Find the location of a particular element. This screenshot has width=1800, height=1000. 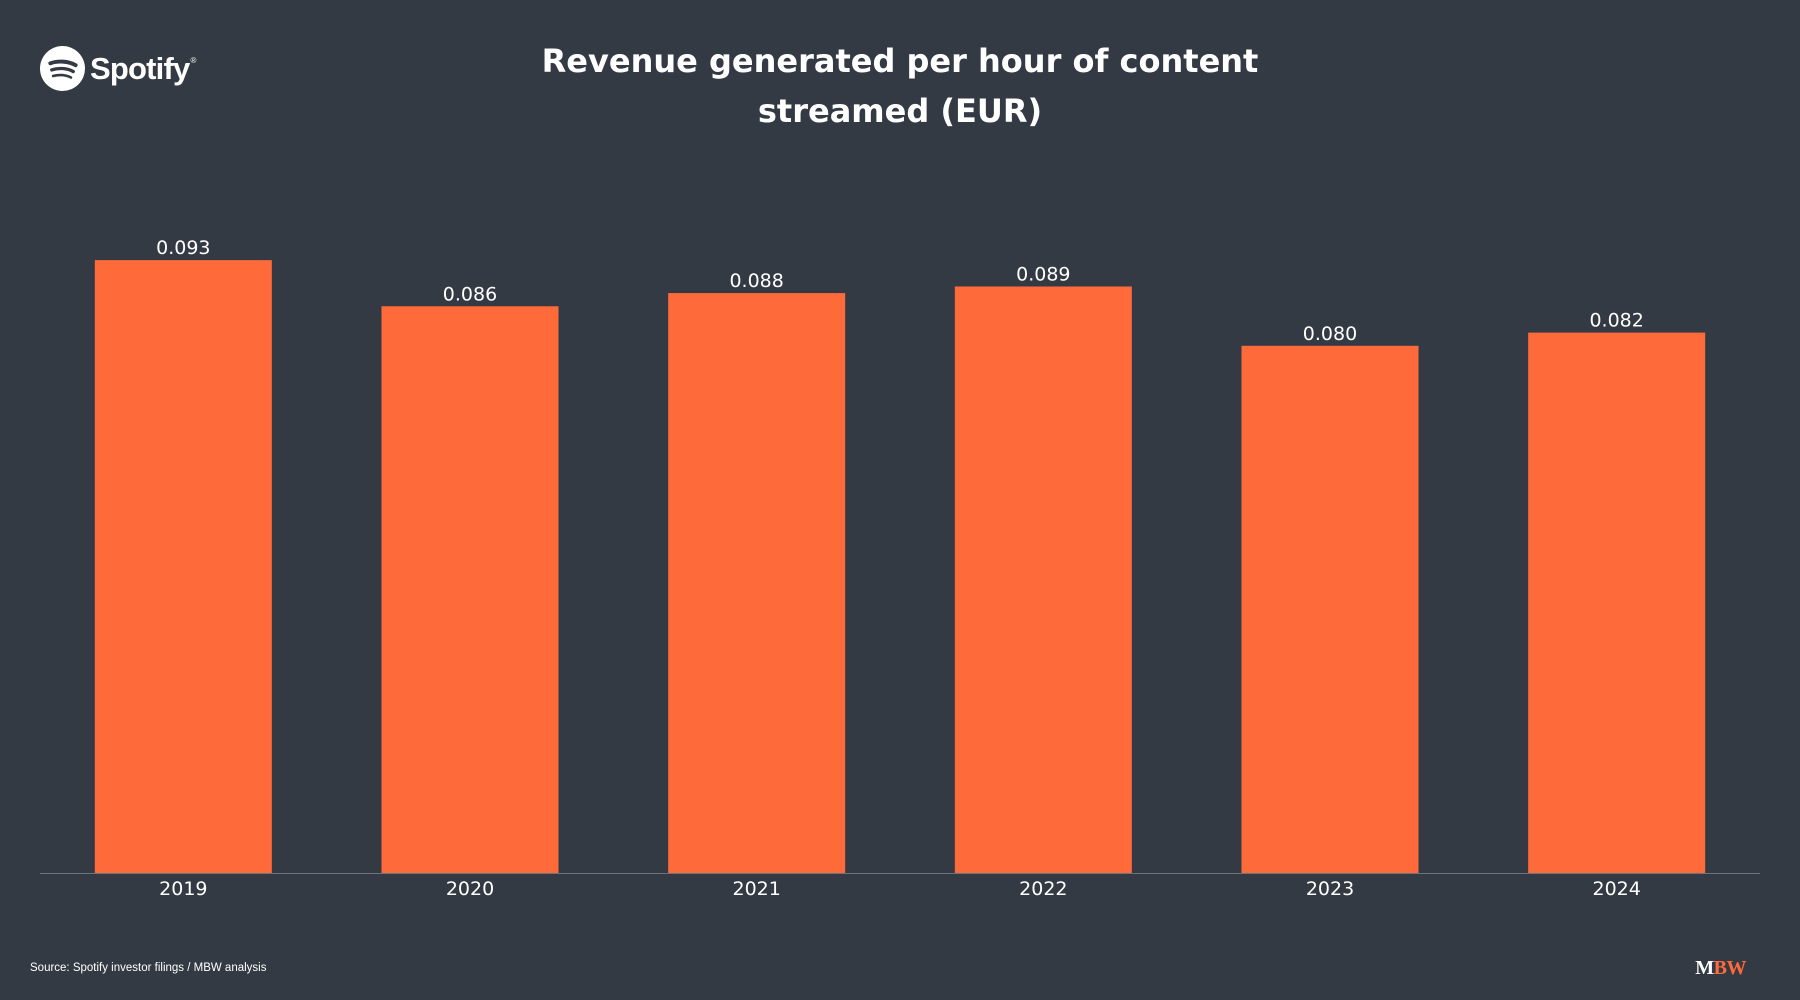

x-tick-label-2019: 2019 is located at coordinates (183, 889).